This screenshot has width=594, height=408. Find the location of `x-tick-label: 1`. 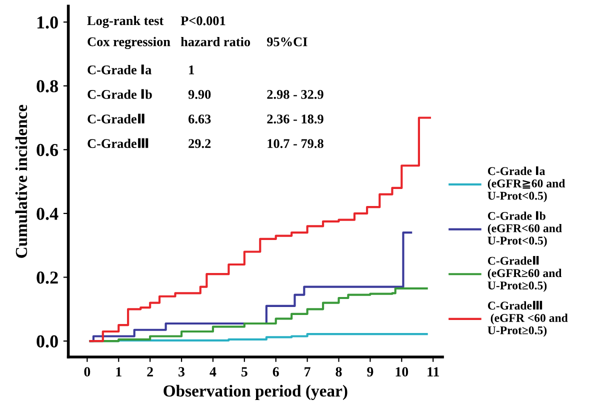

x-tick-label: 1 is located at coordinates (119, 371).